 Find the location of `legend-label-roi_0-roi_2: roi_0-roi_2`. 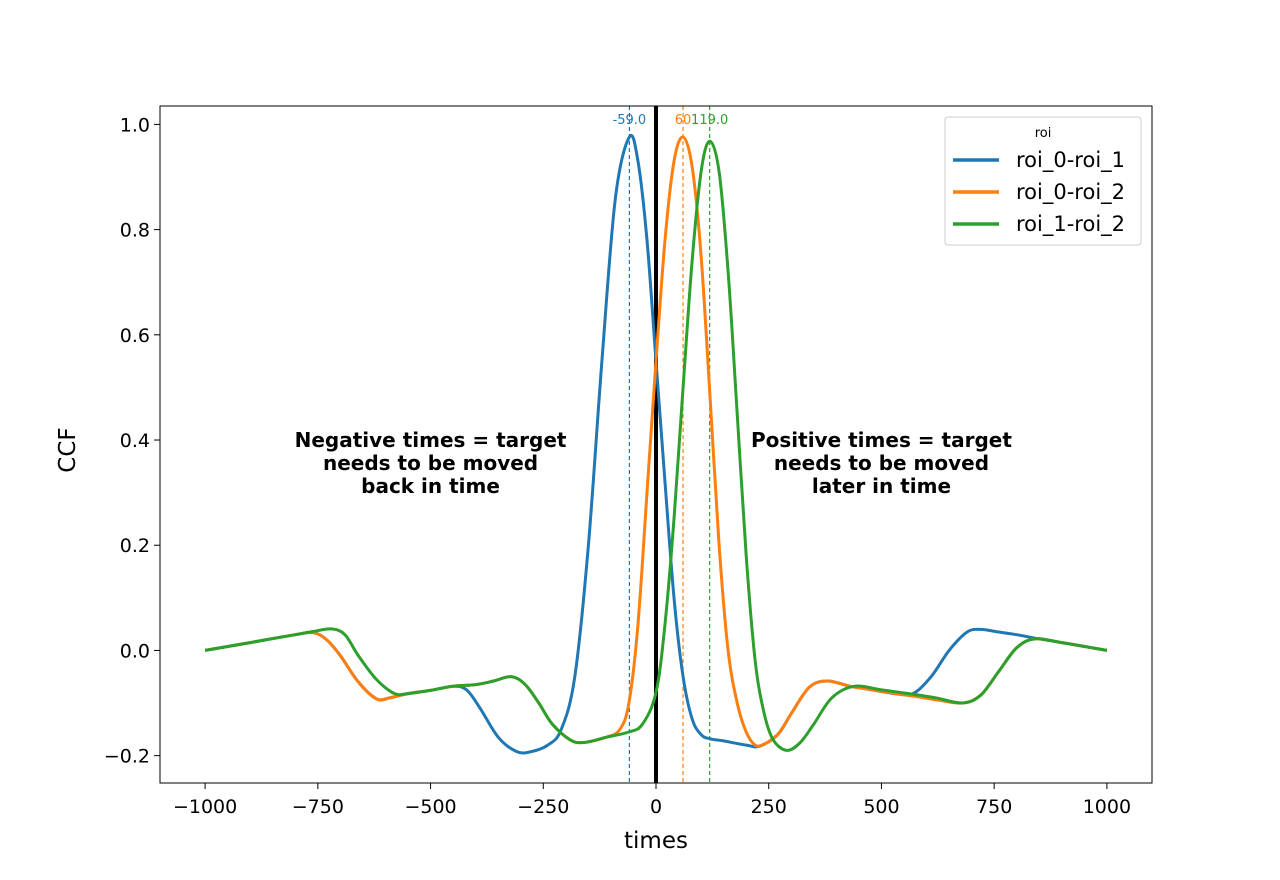

legend-label-roi_0-roi_2: roi_0-roi_2 is located at coordinates (1070, 192).